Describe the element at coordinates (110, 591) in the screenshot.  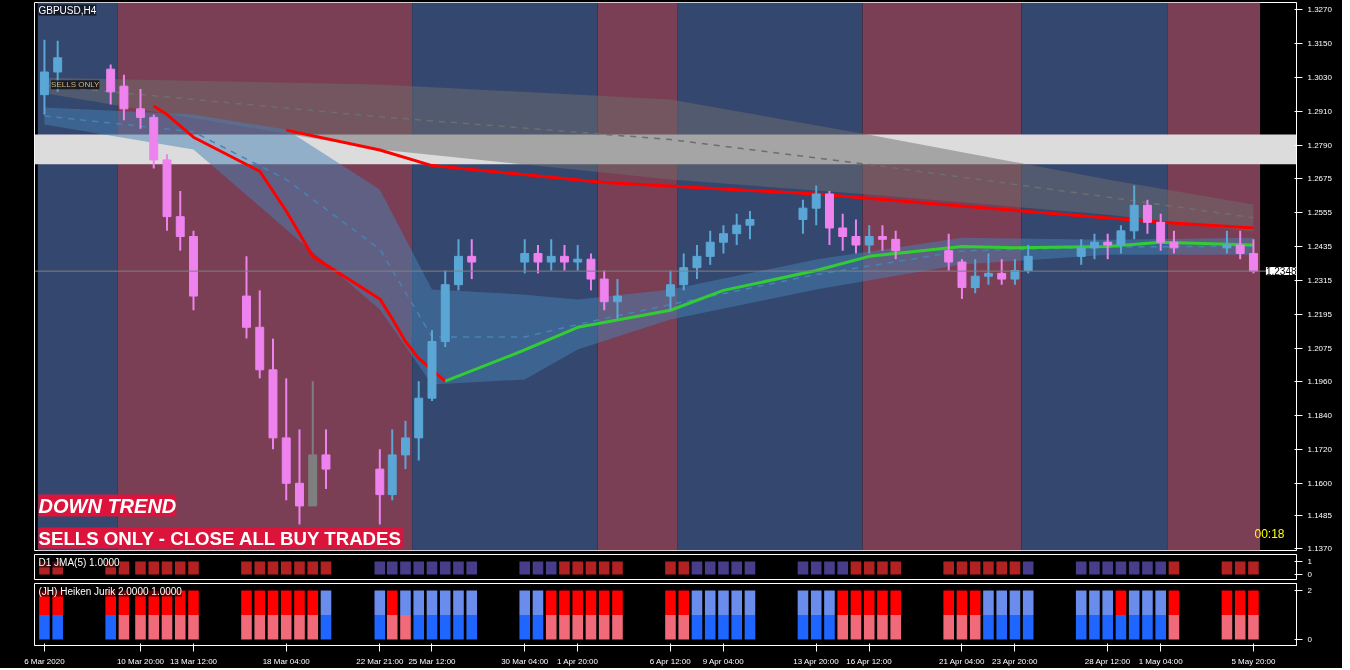
I see `chart-title: (JH) Heiken Jurik 2.0000 1.0000` at that location.